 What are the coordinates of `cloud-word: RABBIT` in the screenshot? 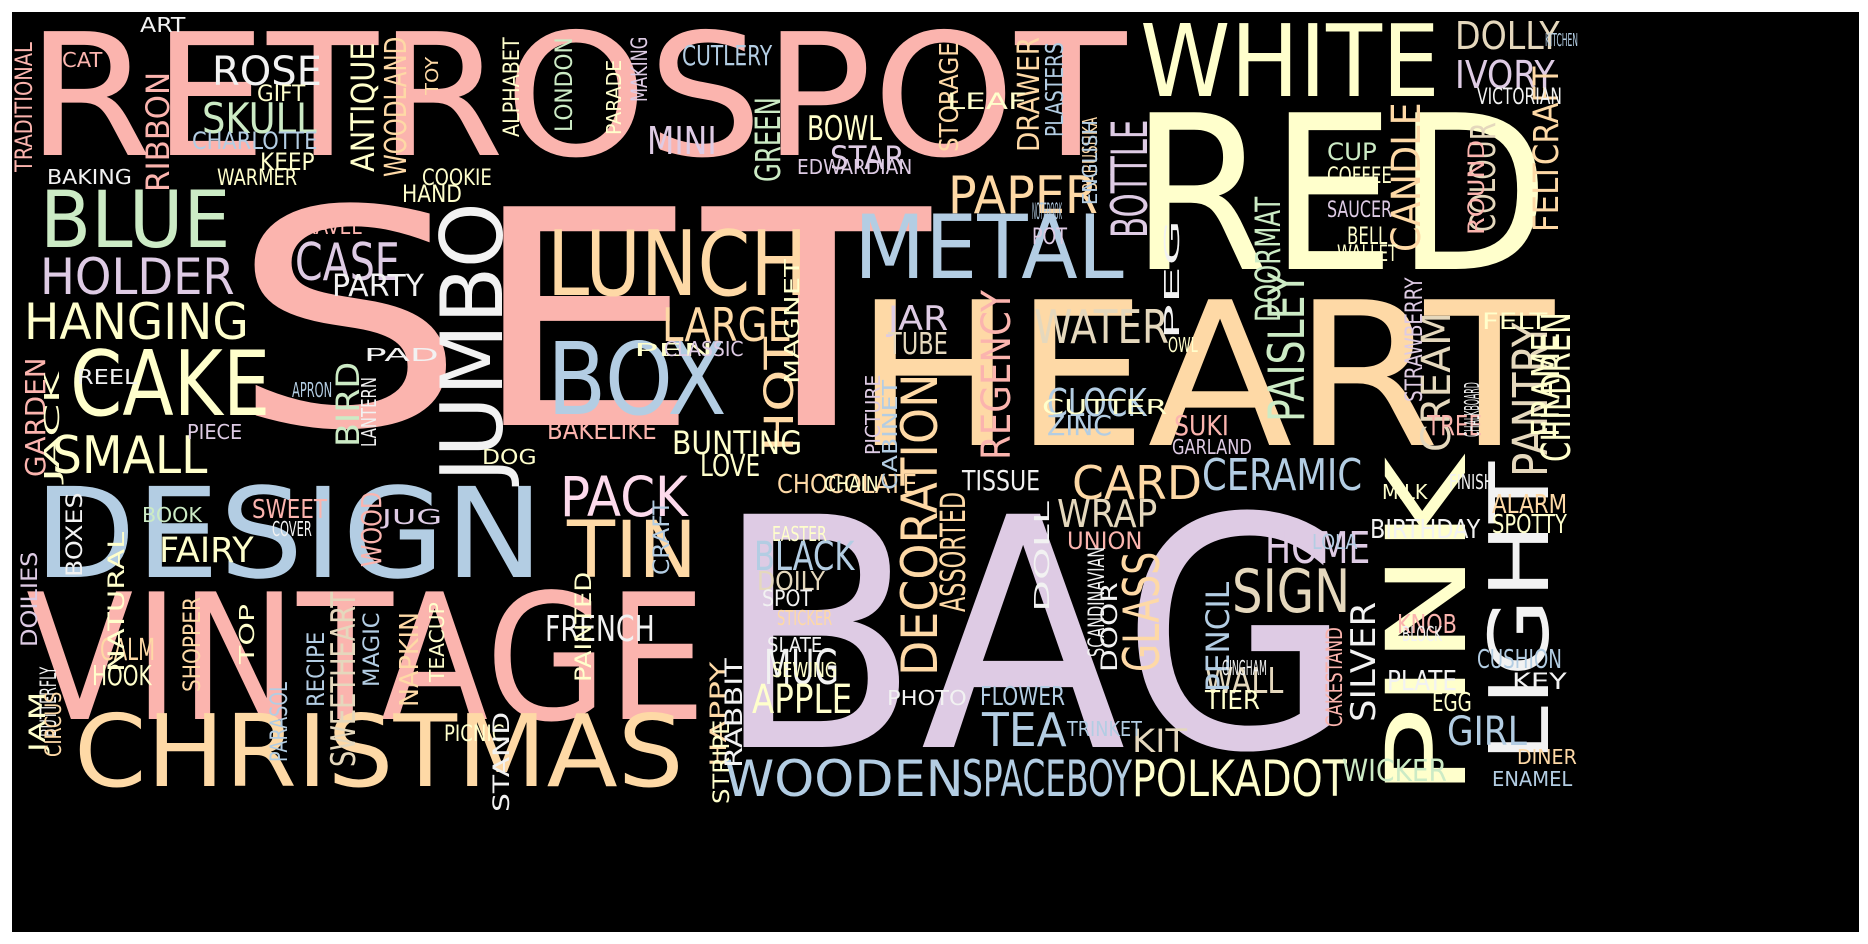 It's located at (734, 713).